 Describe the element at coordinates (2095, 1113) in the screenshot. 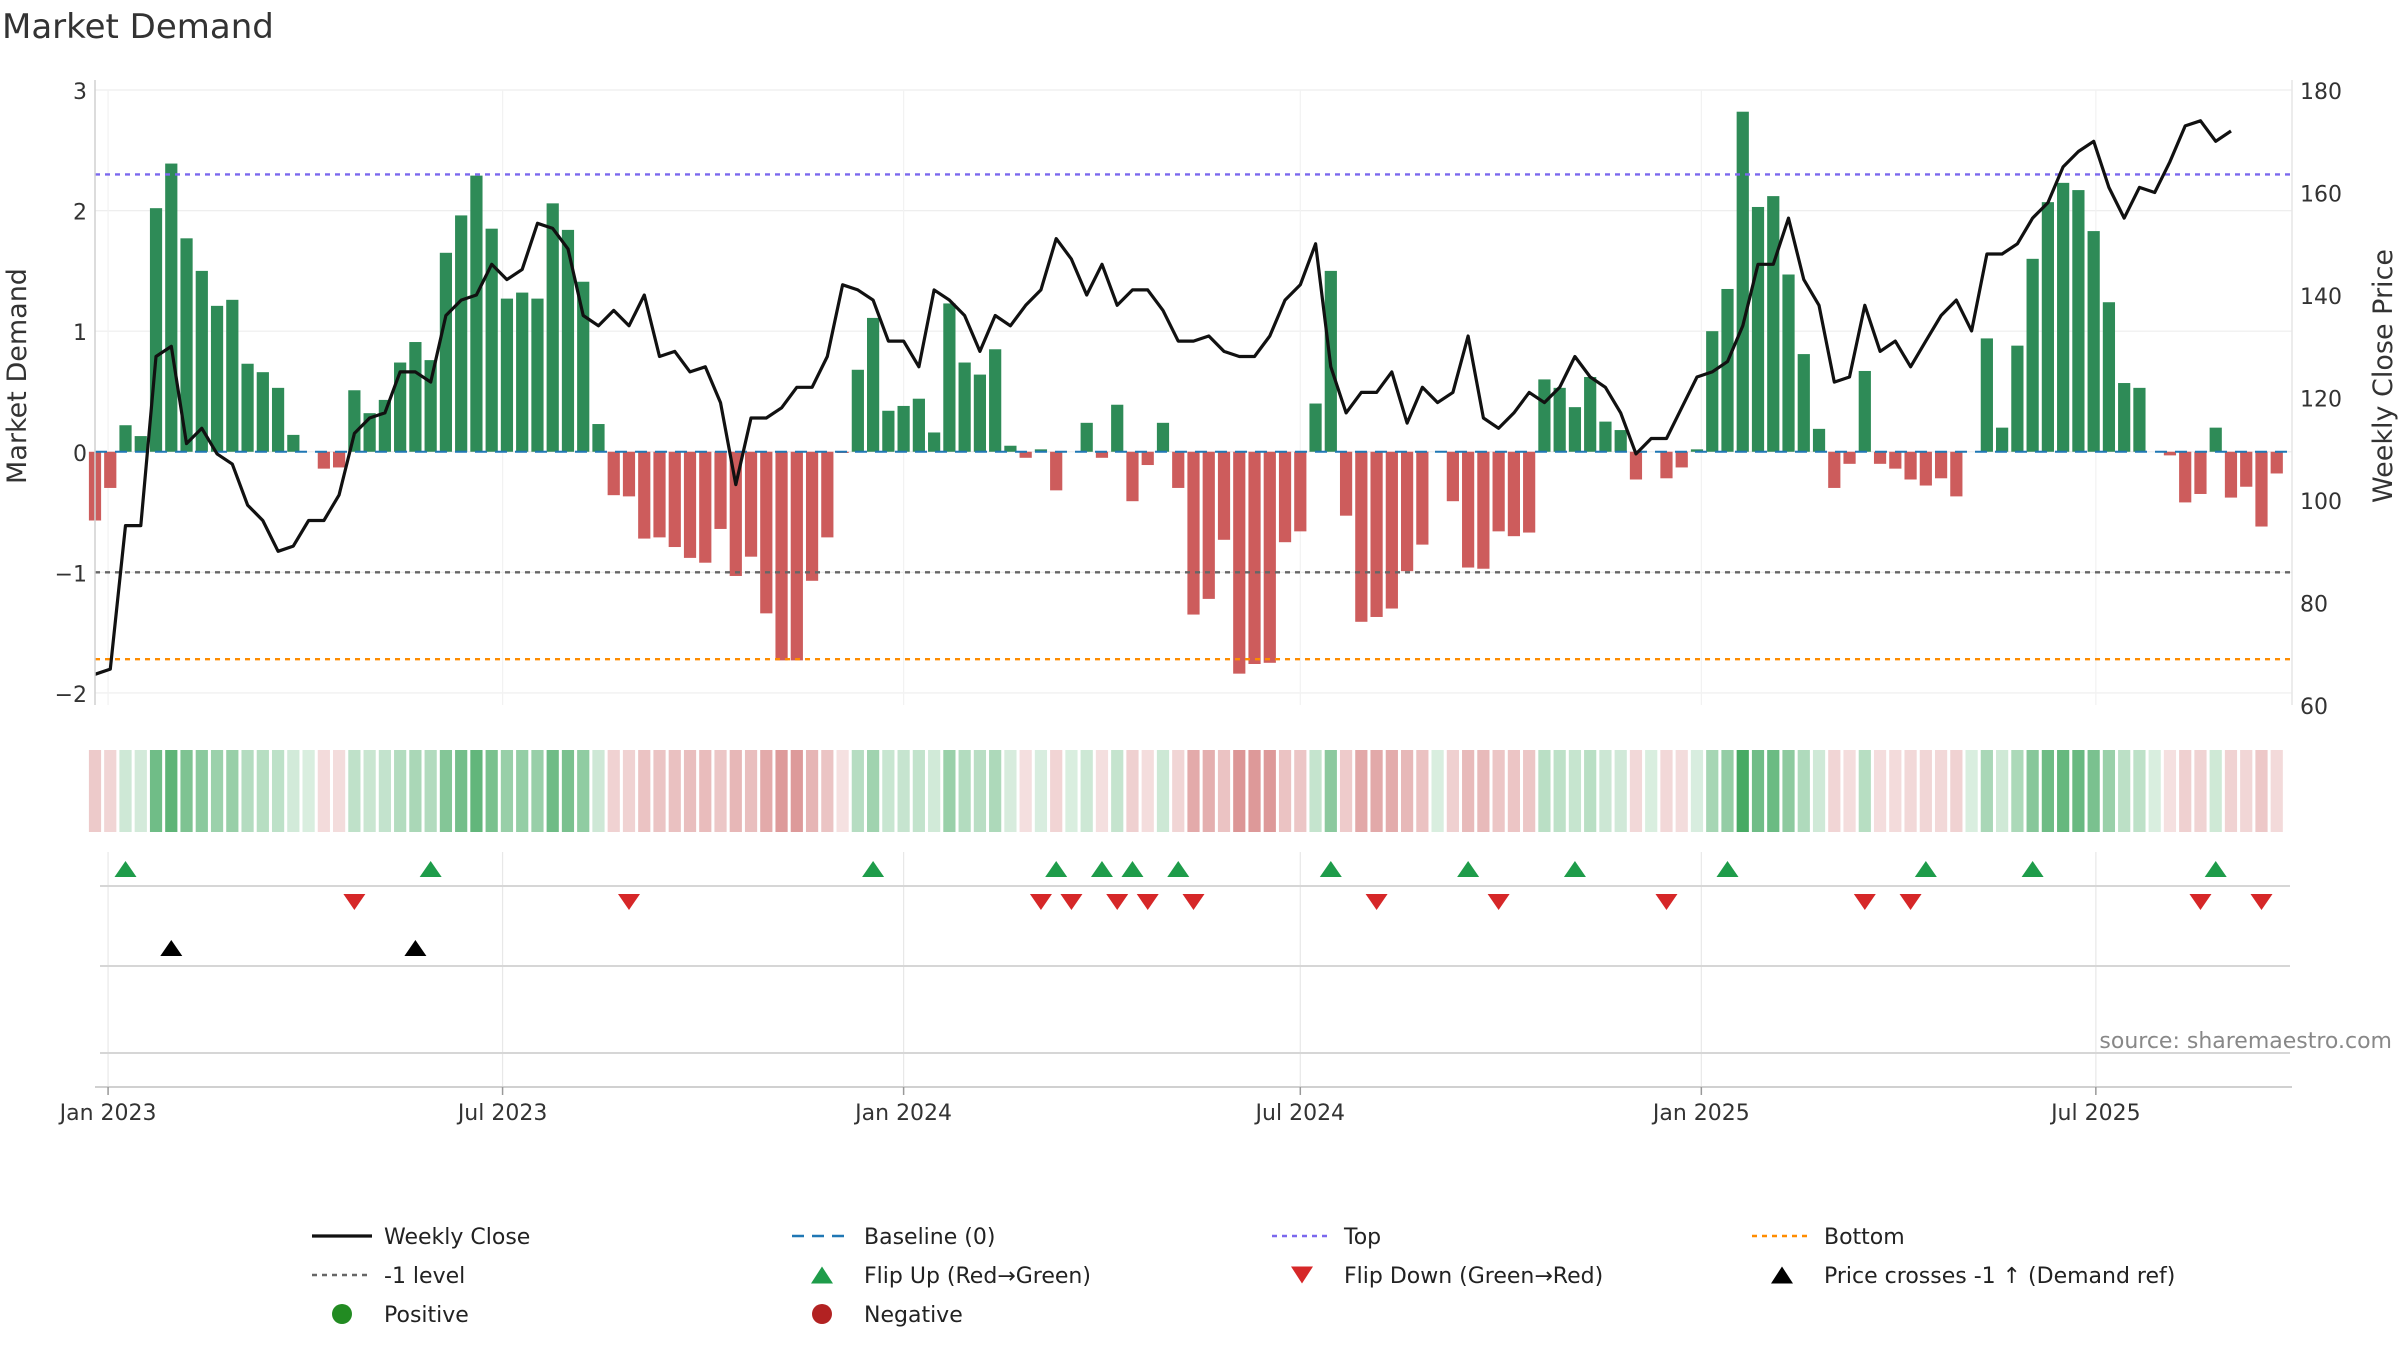

I see `x-tick-label: Jul 2025` at that location.